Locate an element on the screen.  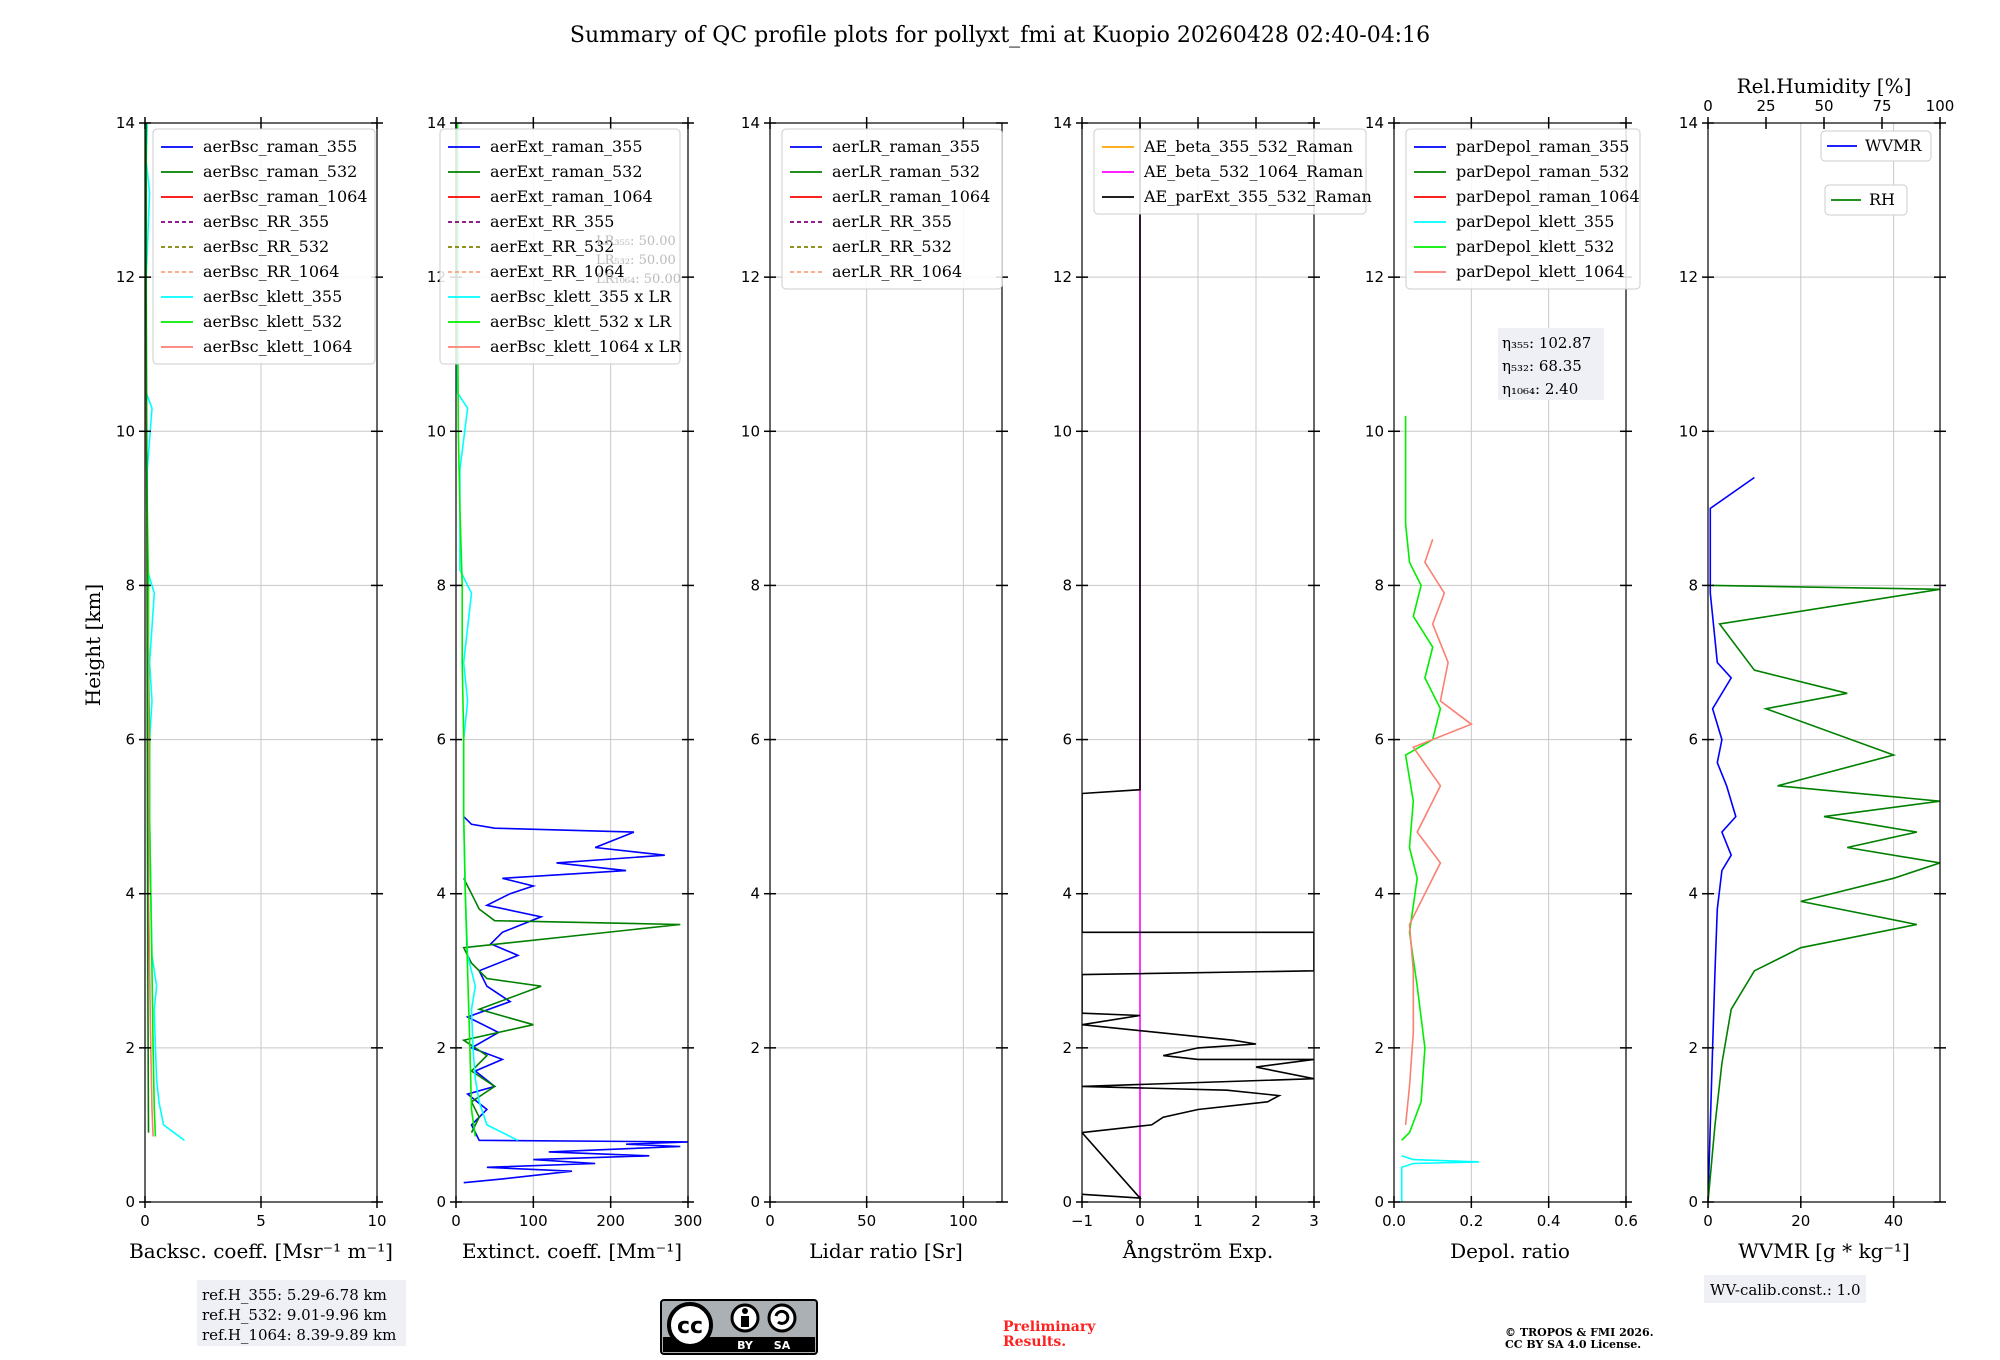
ref-height-label: ref.H_1064: 8.39-9.89 km is located at coordinates (299, 1335).